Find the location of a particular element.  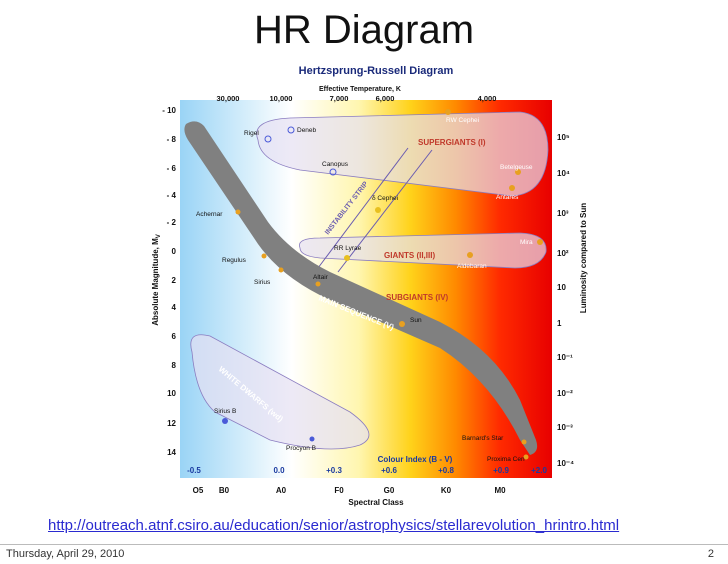

right-tick: 10⁻¹ is located at coordinates (565, 357).